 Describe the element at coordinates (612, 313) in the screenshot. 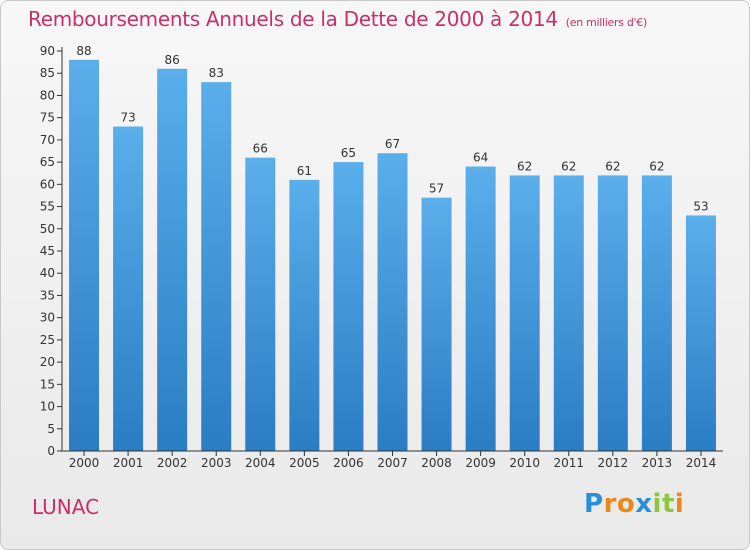

I see `bar-2012` at that location.